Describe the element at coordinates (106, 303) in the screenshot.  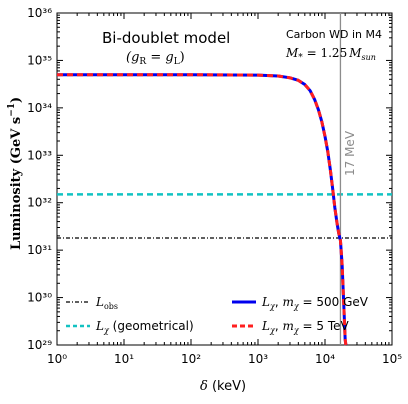
I see `legend-label-lobs: Lobs` at that location.